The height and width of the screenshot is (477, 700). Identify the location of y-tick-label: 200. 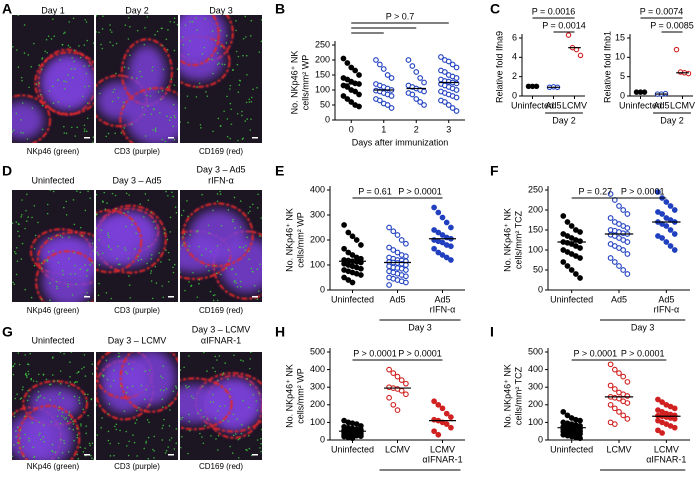
(535, 404).